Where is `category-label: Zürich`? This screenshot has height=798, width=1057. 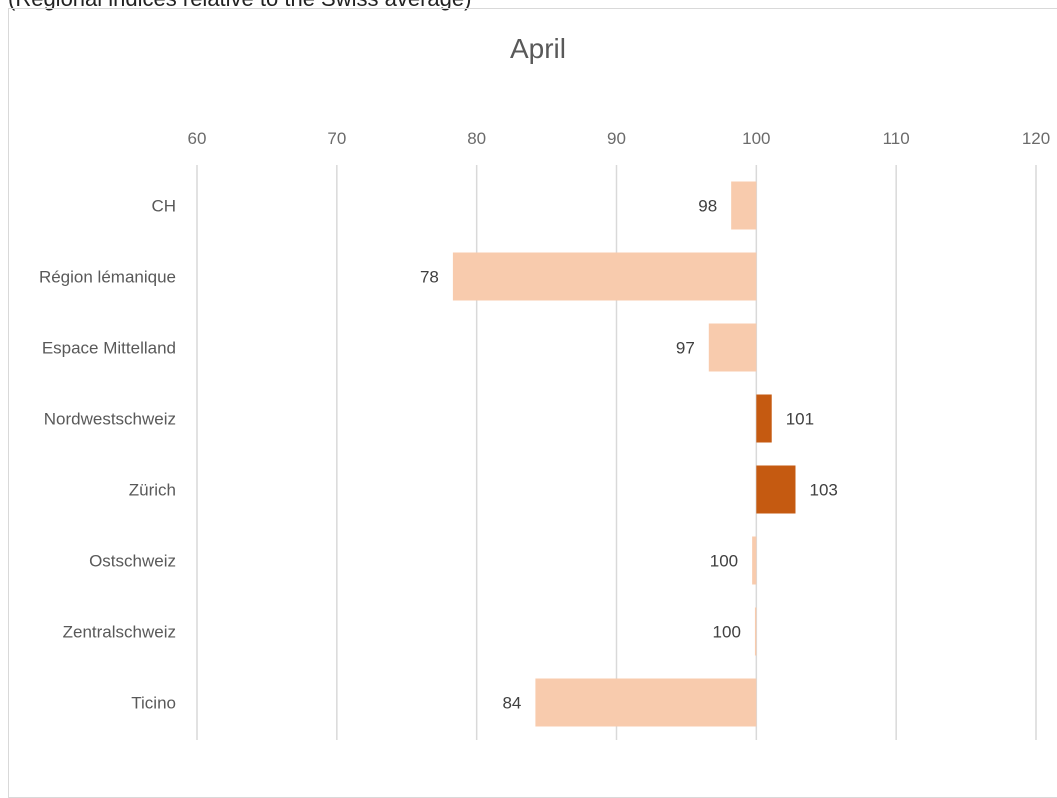
category-label: Zürich is located at coordinates (152, 490).